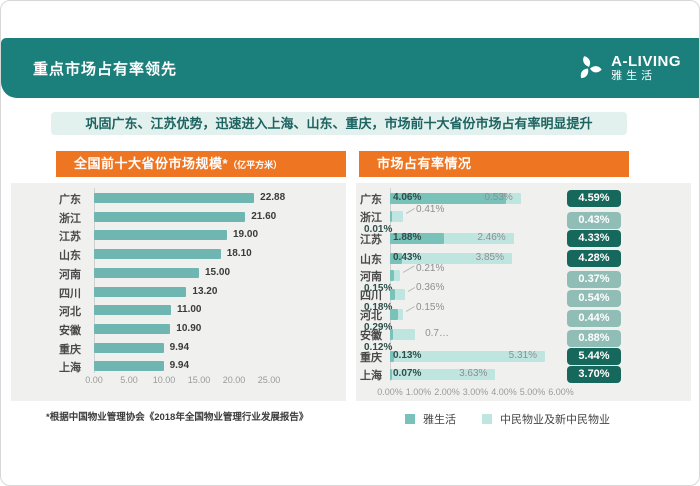  What do you see at coordinates (378, 288) in the screenshot?
I see `series1-label: 0.15%` at bounding box center [378, 288].